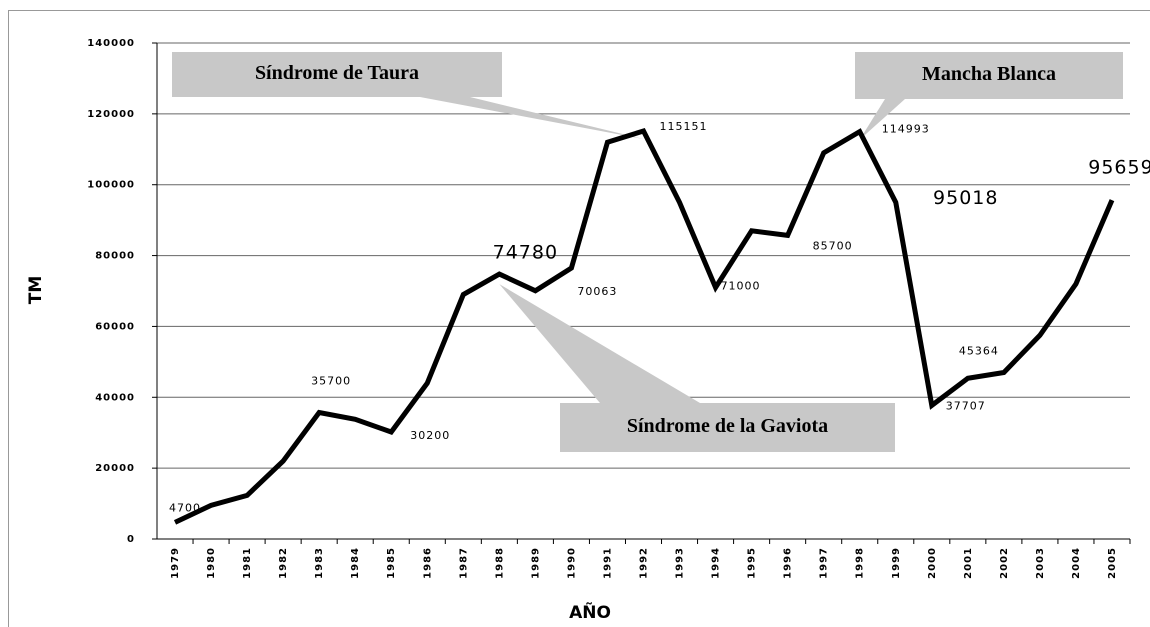 The image size is (1150, 627). What do you see at coordinates (463, 563) in the screenshot?
I see `x-tick-label: 1987` at bounding box center [463, 563].